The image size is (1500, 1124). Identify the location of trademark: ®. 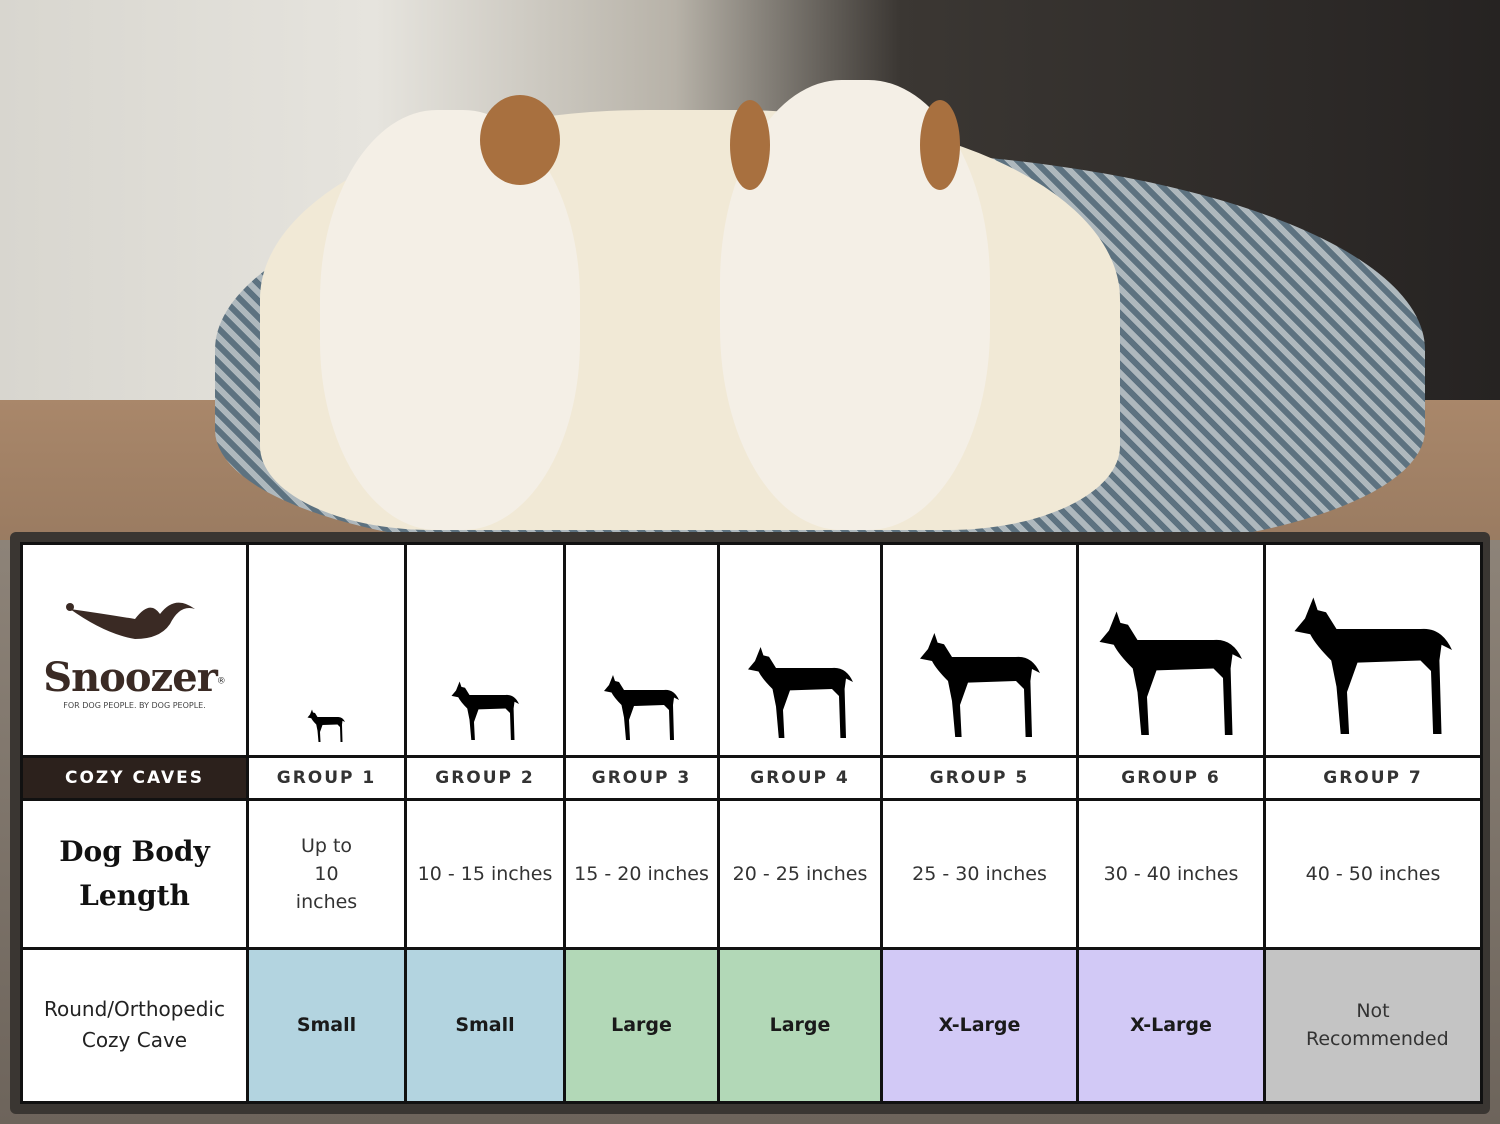
(221, 682).